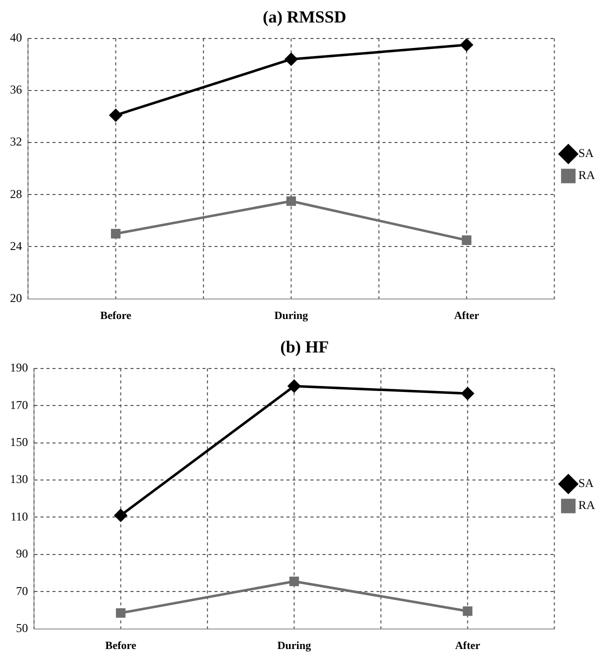 The image size is (613, 660). I want to click on y-tick-label: 110, so click(19, 516).